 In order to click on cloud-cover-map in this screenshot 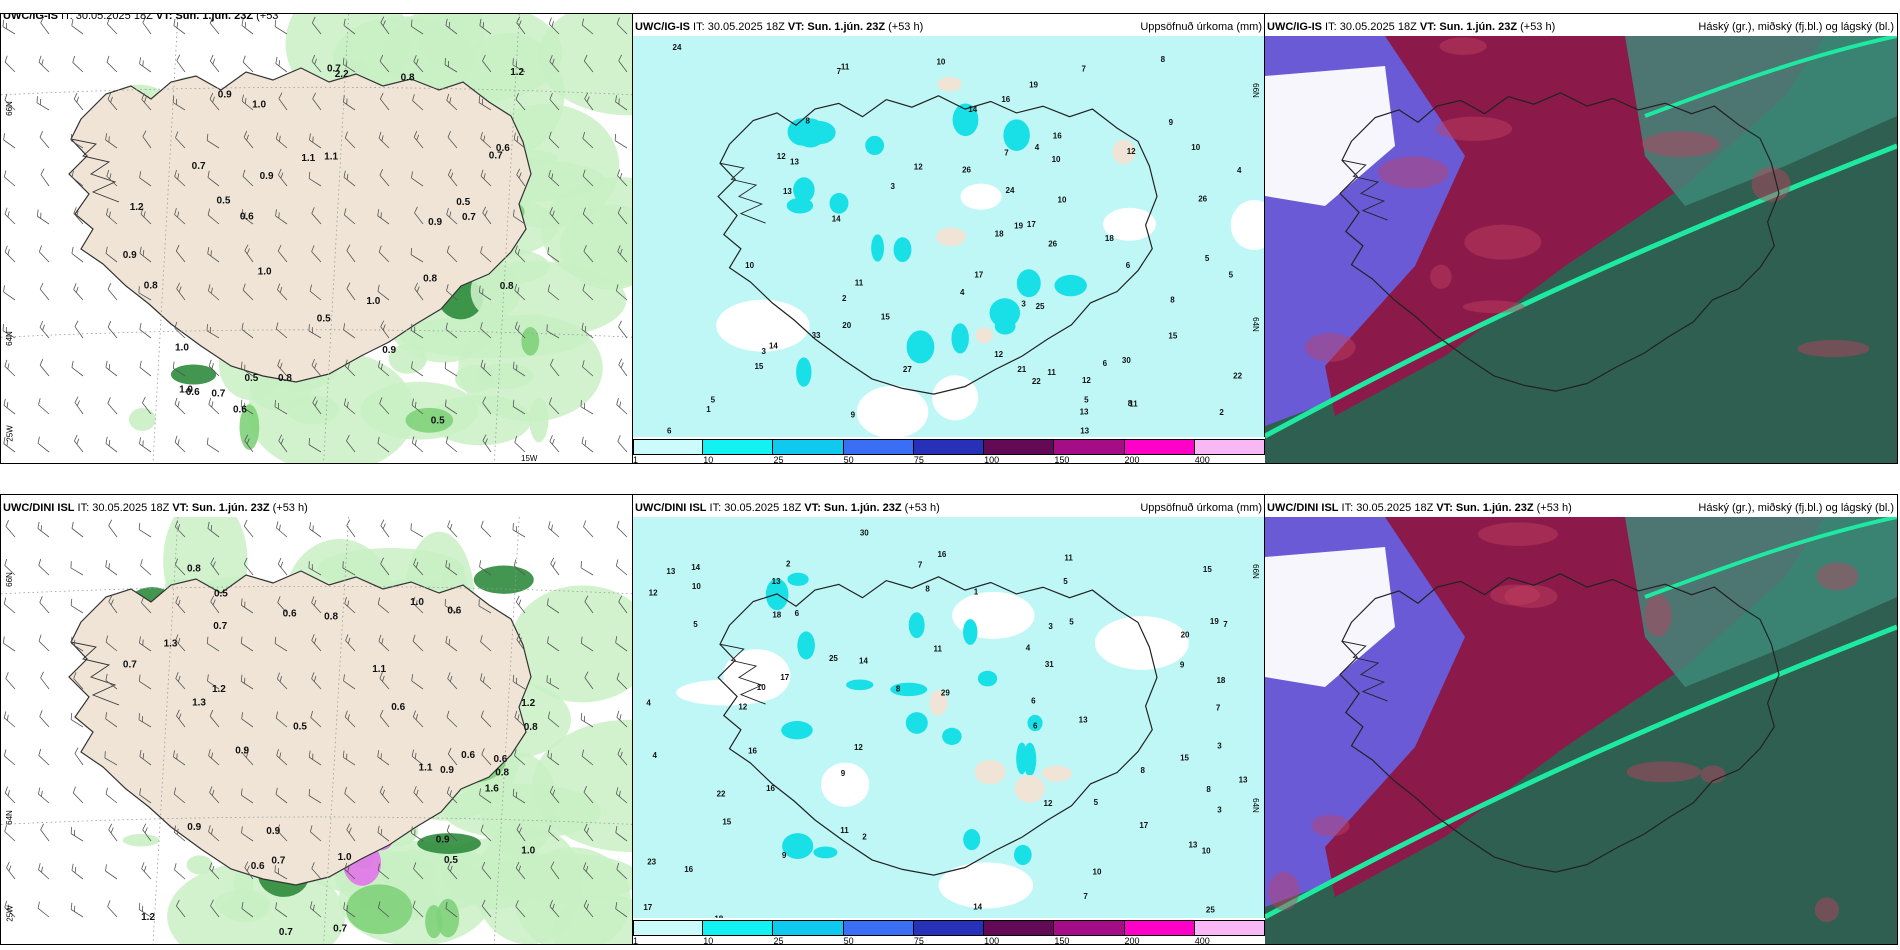, I will do `click(1581, 249)`.